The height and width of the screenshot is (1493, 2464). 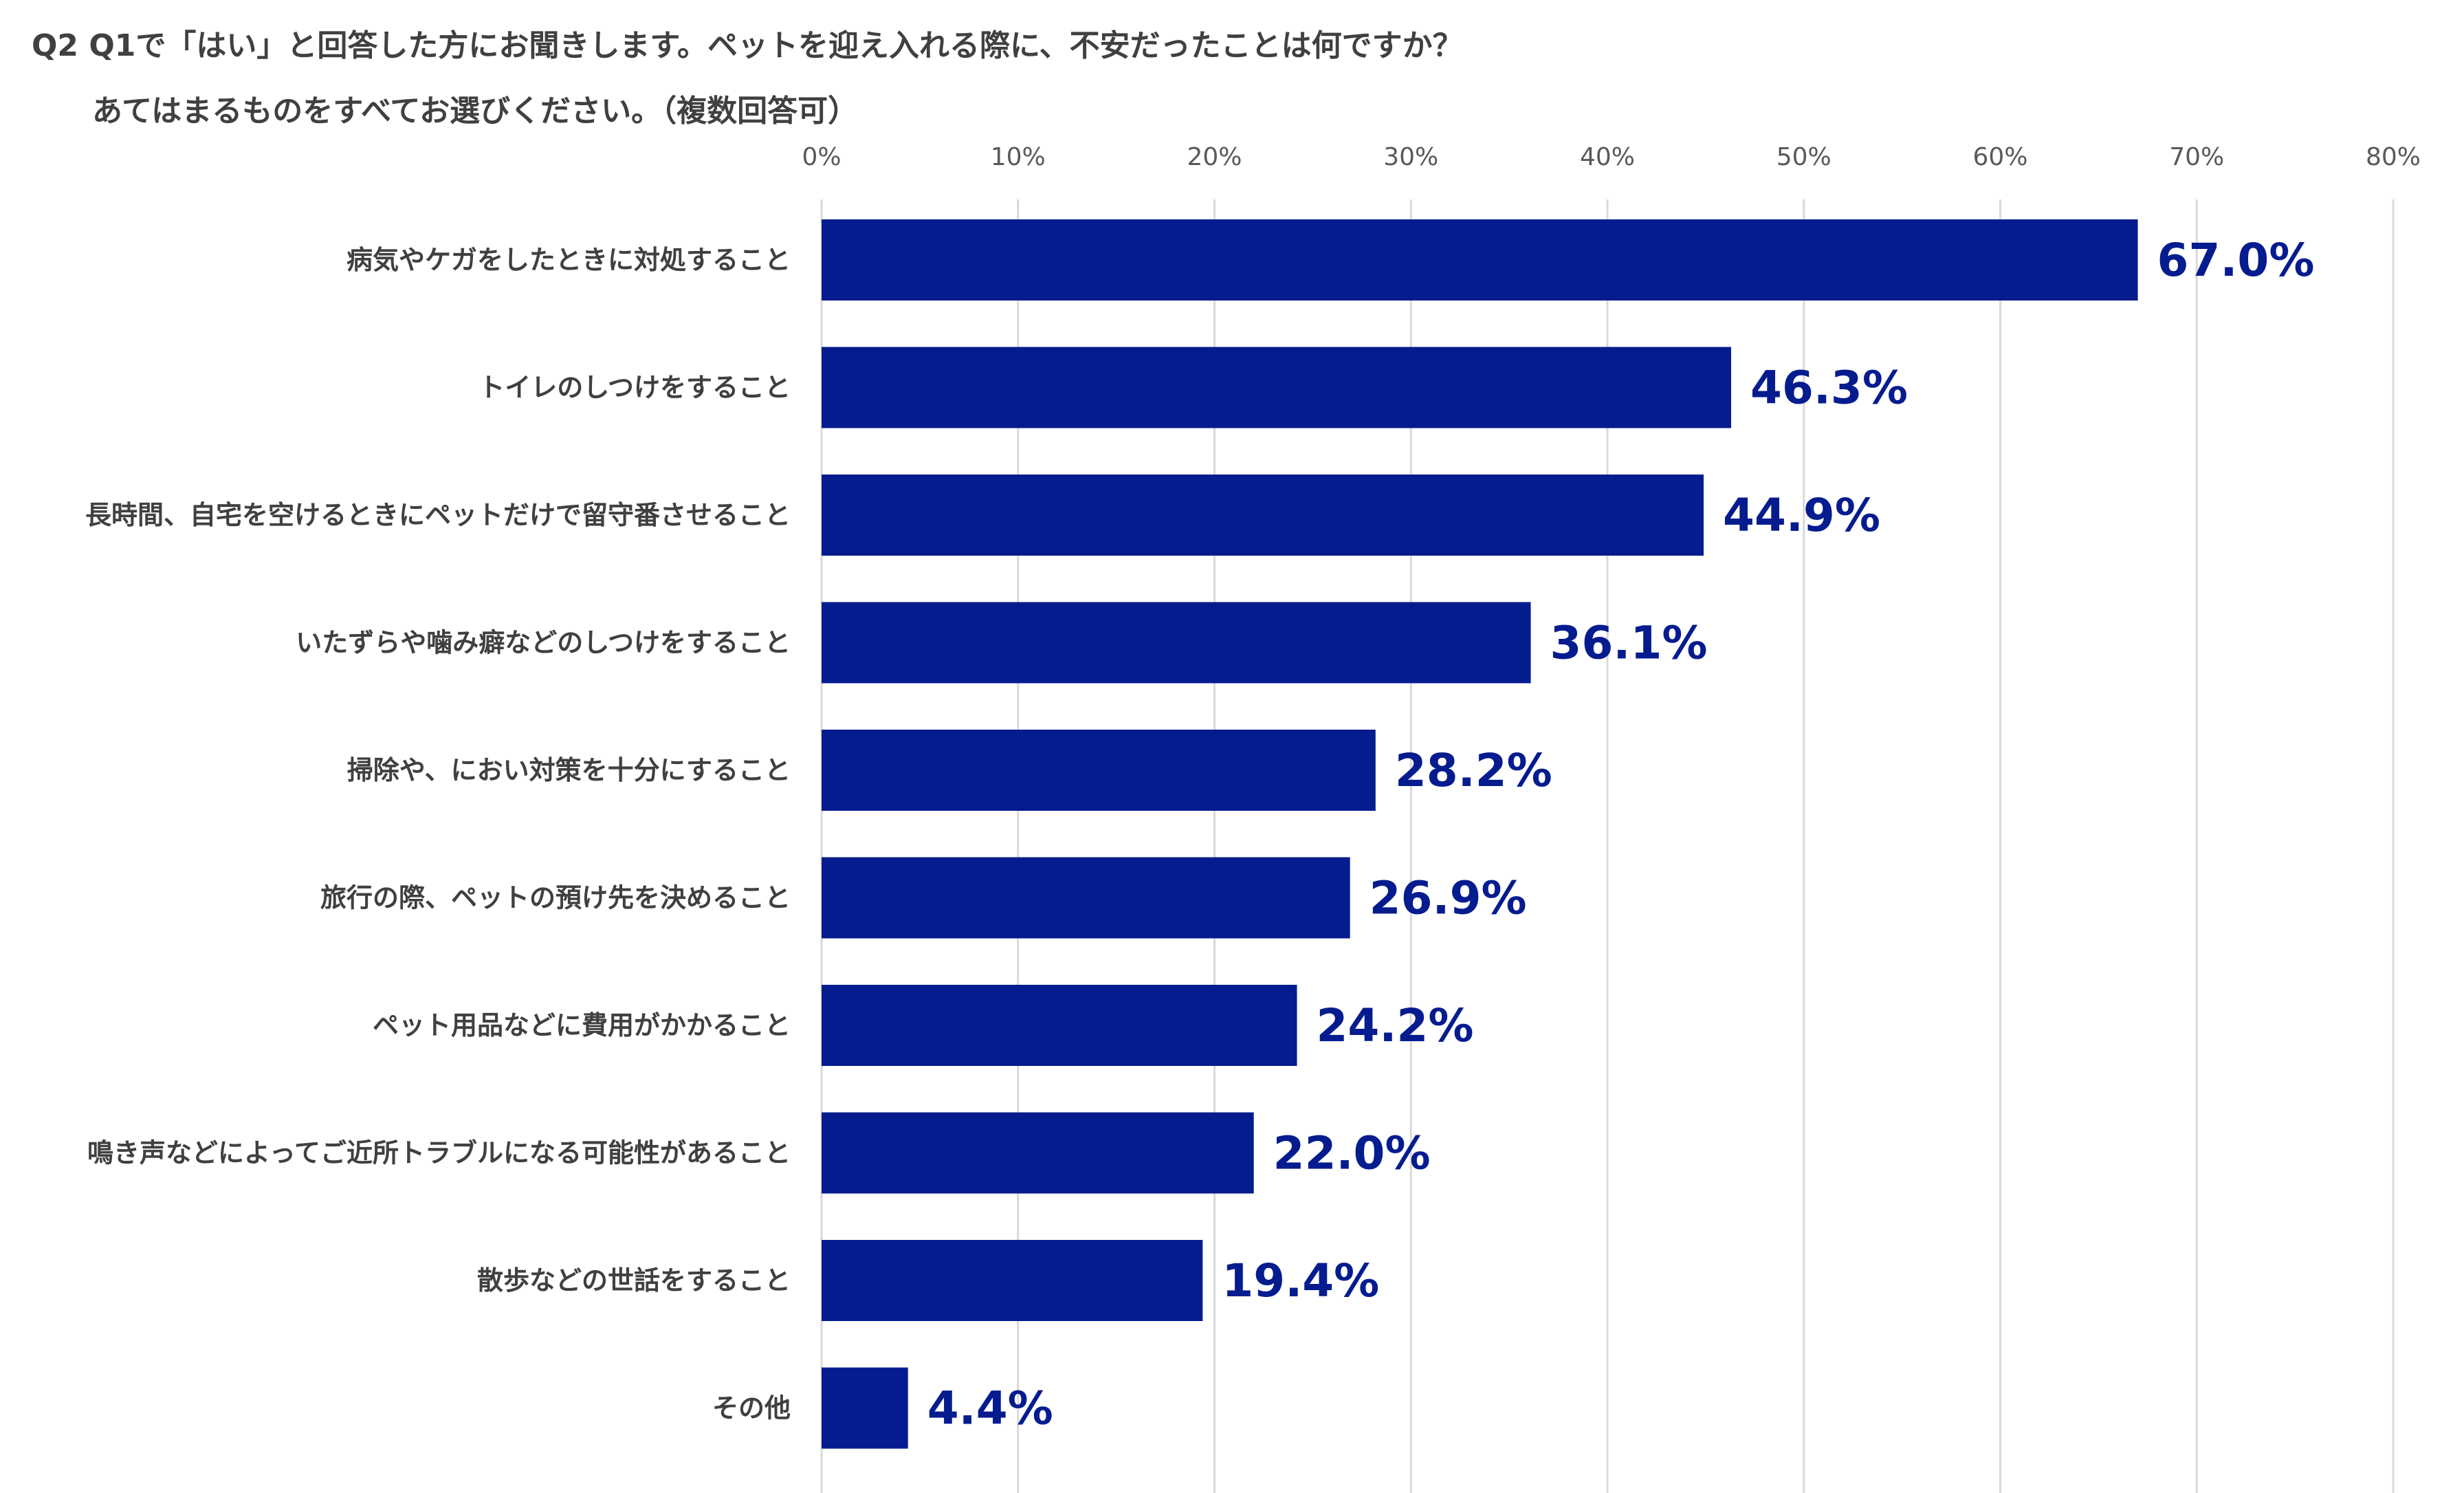 I want to click on category-label: ペット用品などに費用がかかること, so click(x=582, y=1025).